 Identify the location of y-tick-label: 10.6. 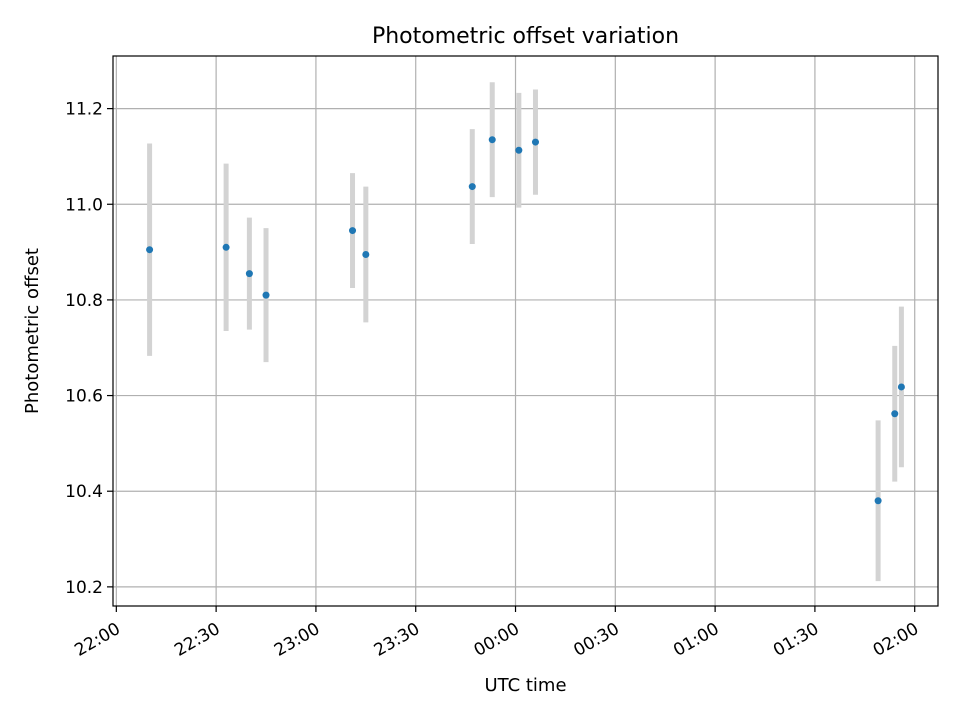
(84, 397).